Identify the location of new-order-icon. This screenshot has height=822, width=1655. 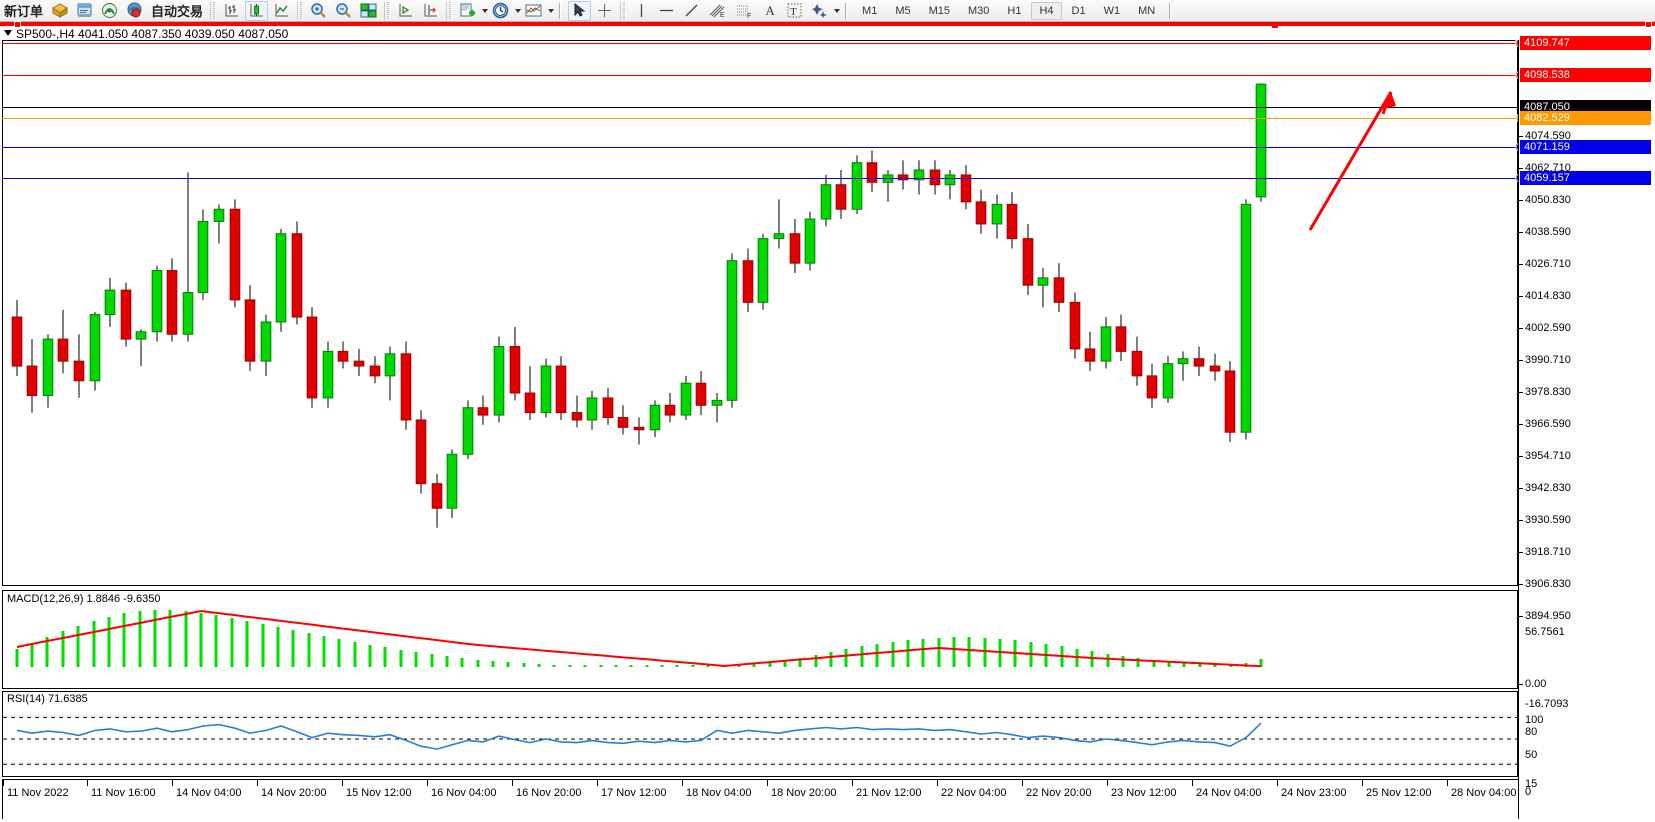
(59, 11).